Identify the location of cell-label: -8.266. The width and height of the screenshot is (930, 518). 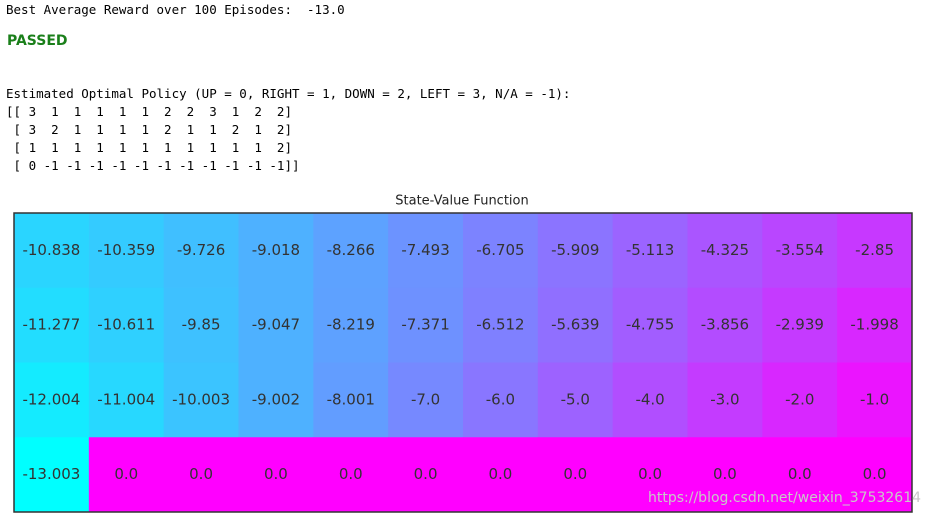
(351, 250).